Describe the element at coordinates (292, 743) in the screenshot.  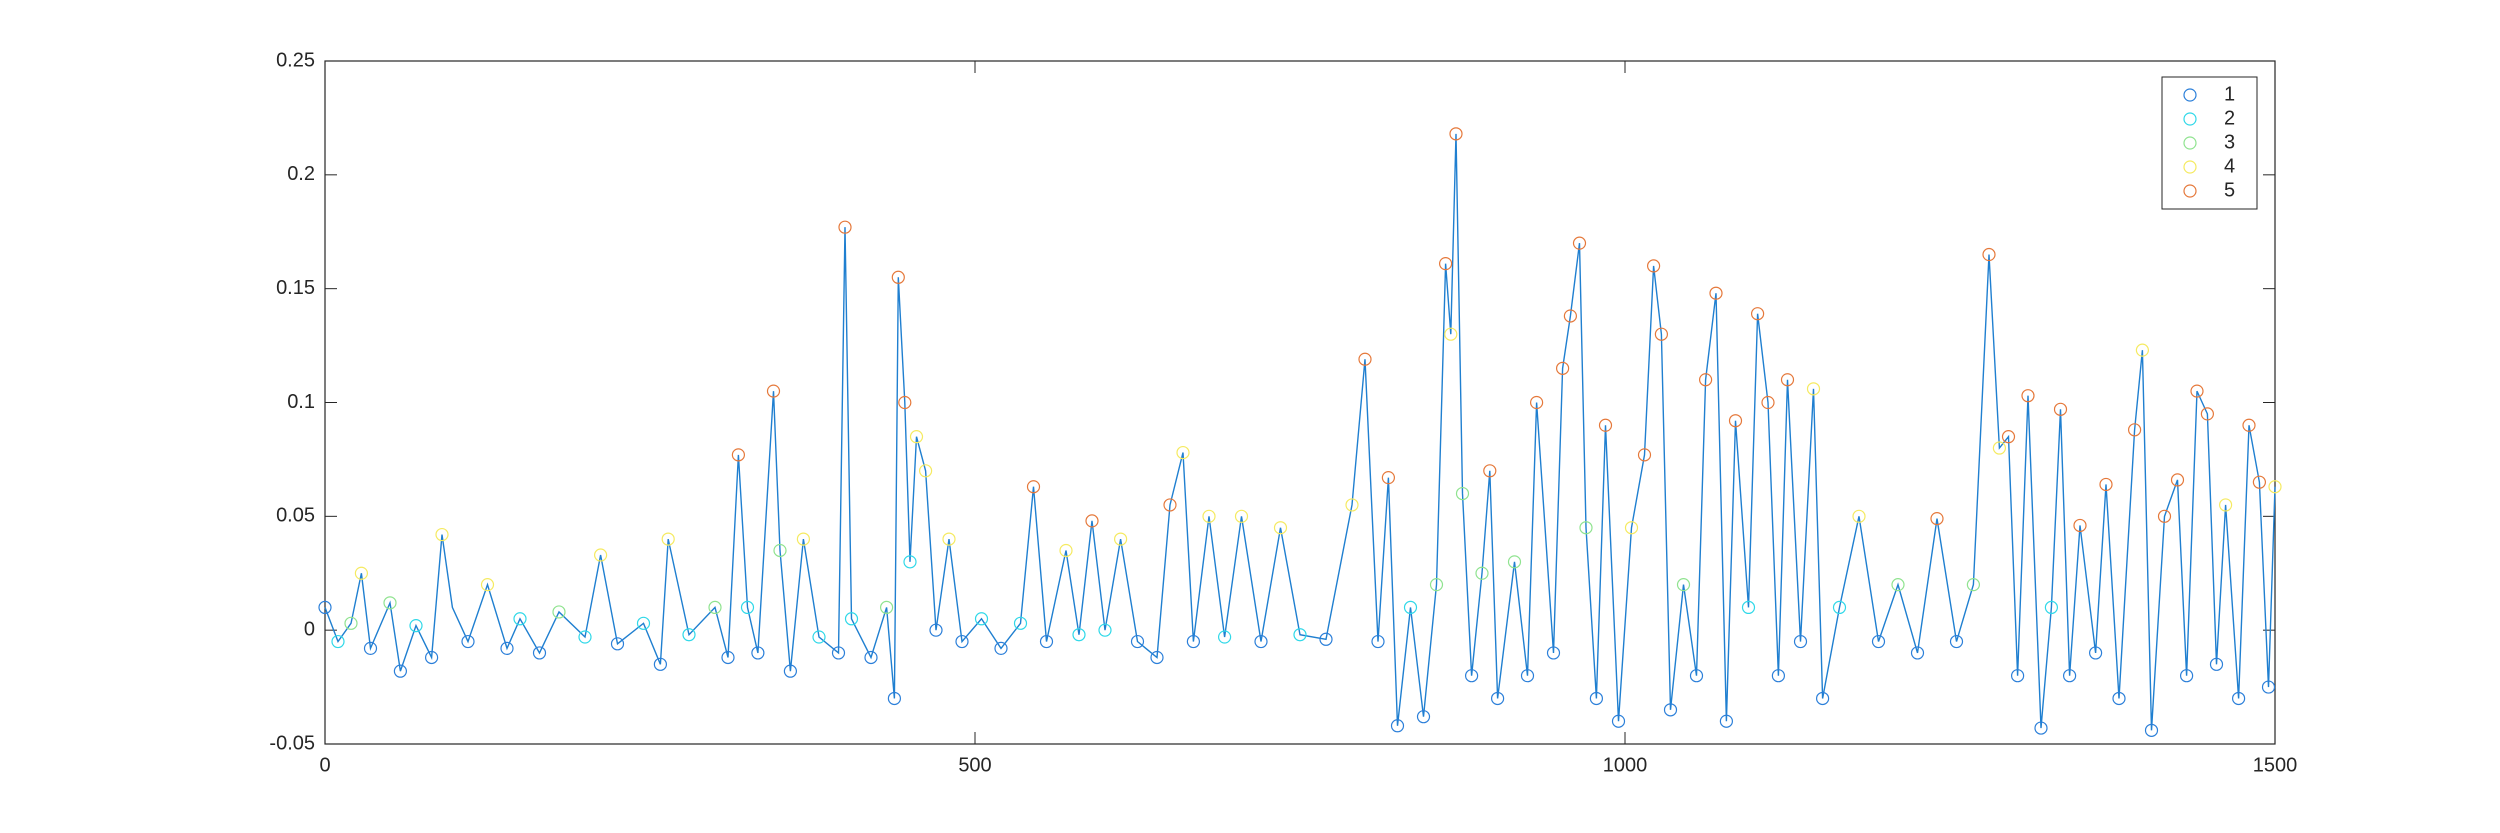
I see `y-tick-label: -0.05` at that location.